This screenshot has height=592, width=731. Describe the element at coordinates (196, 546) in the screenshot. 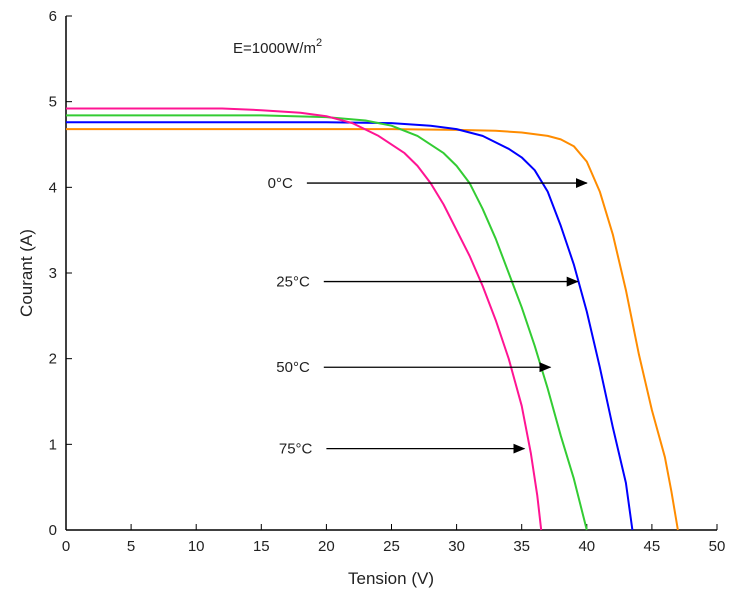

I see `x-tick-label: 10` at that location.